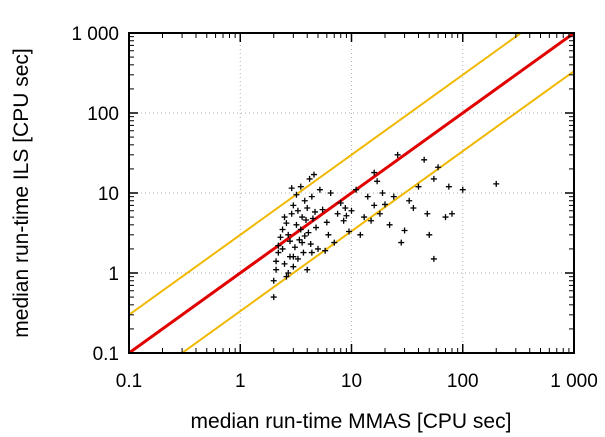 This screenshot has width=605, height=437. What do you see at coordinates (385, 226) in the screenshot?
I see `data-points` at bounding box center [385, 226].